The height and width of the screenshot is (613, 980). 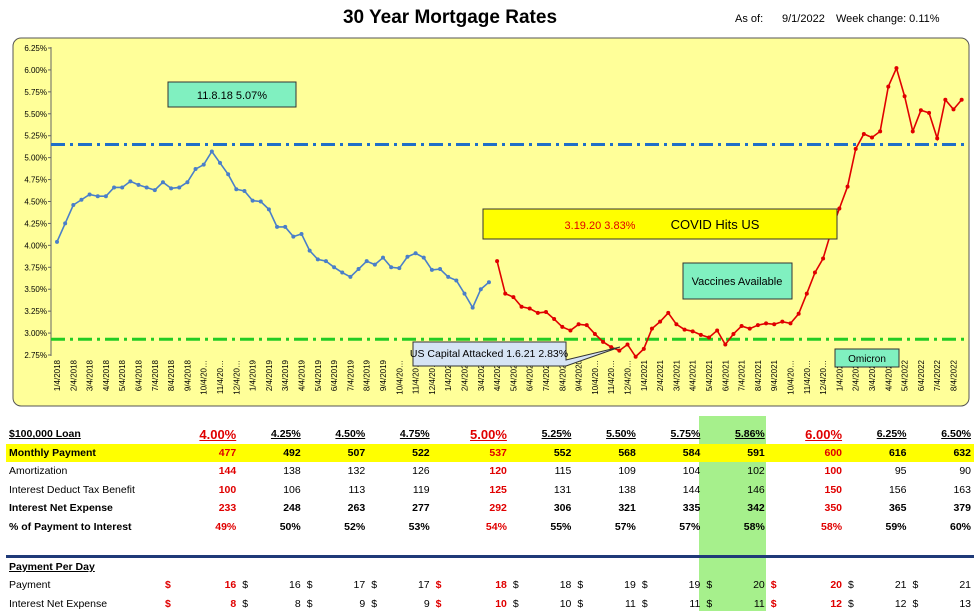 What do you see at coordinates (73, 375) in the screenshot?
I see `x-tick-label: 2/4/2018` at bounding box center [73, 375].